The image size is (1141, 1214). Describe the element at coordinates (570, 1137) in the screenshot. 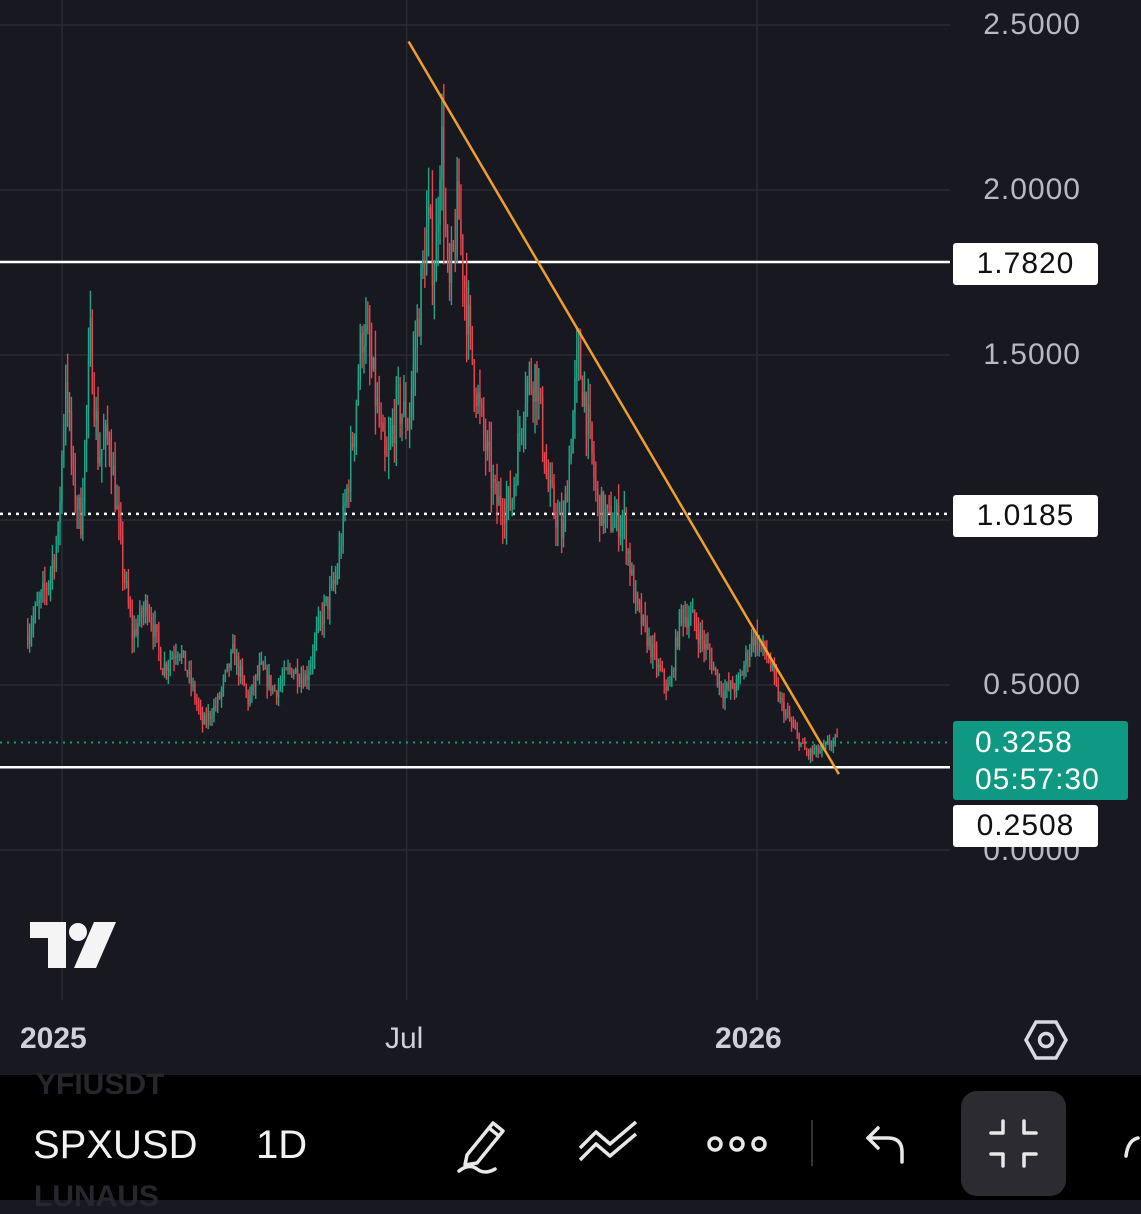

I see `bottom-toolbar` at that location.